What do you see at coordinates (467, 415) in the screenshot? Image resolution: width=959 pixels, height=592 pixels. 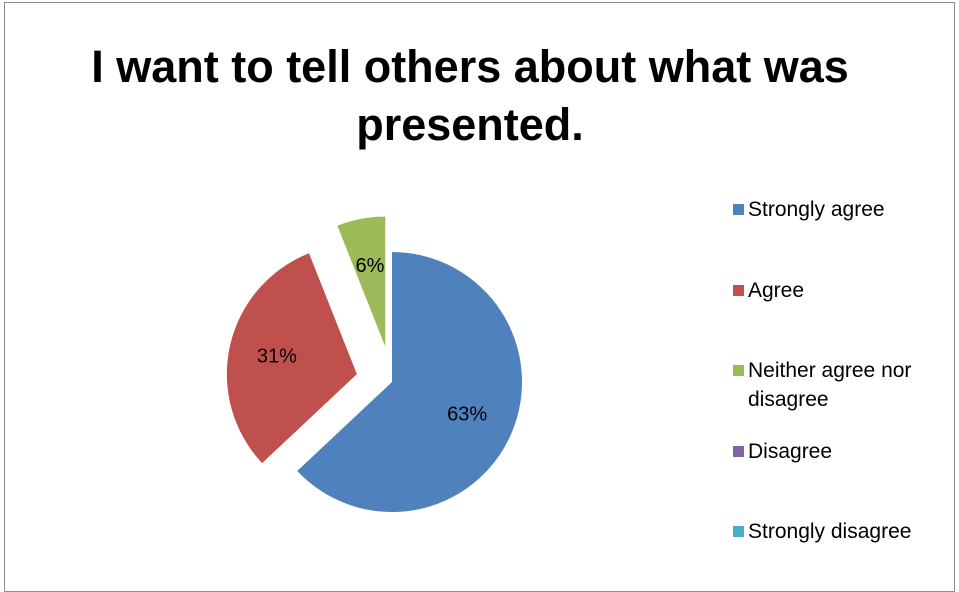 I see `data-label-strongly-agree: 63%` at bounding box center [467, 415].